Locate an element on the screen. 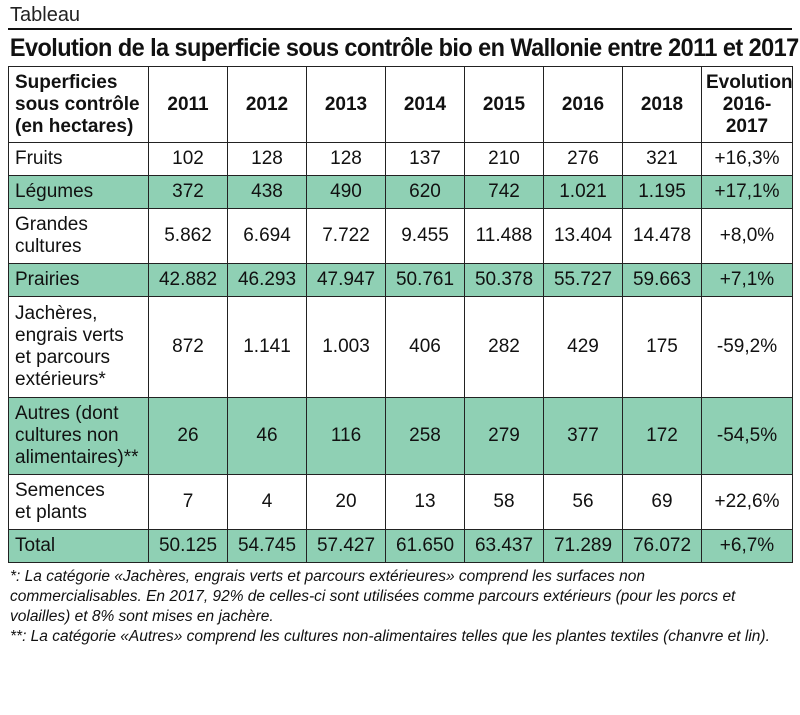  value-cell: 54.745 is located at coordinates (267, 546).